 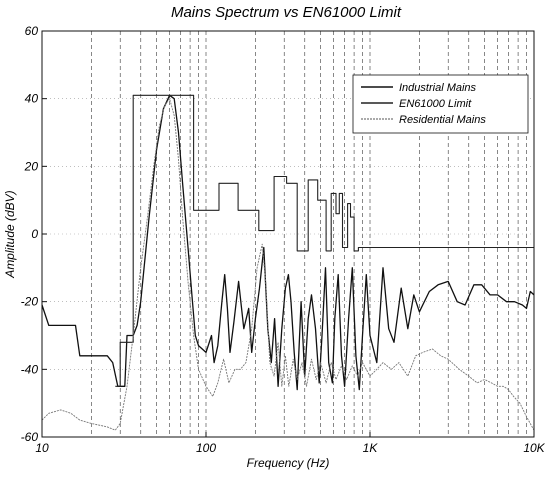 What do you see at coordinates (435, 104) in the screenshot?
I see `legend-label: EN61000 Limit` at bounding box center [435, 104].